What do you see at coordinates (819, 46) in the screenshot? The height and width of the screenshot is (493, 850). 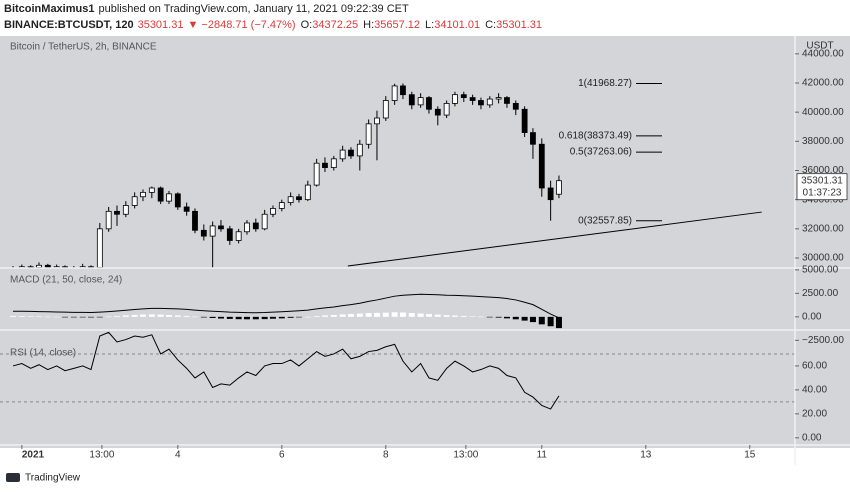 I see `unit: USDT` at bounding box center [819, 46].